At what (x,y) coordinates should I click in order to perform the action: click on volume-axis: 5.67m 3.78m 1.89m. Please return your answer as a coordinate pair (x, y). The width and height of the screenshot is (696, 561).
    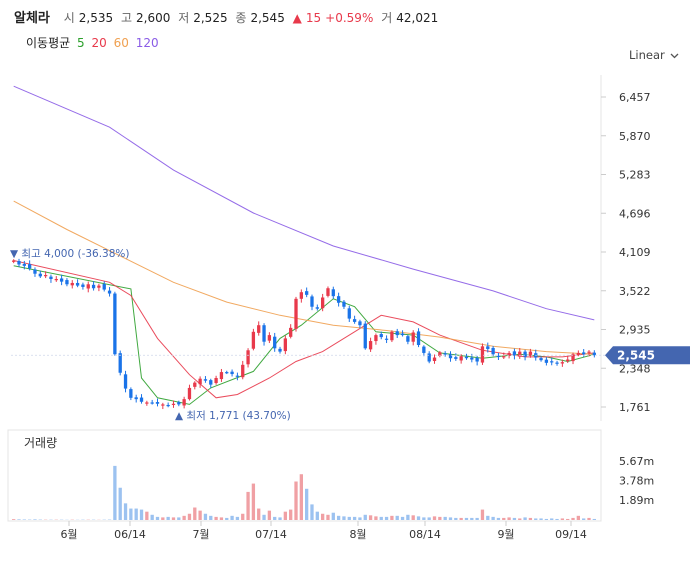
    Looking at the image, I should click on (636, 481).